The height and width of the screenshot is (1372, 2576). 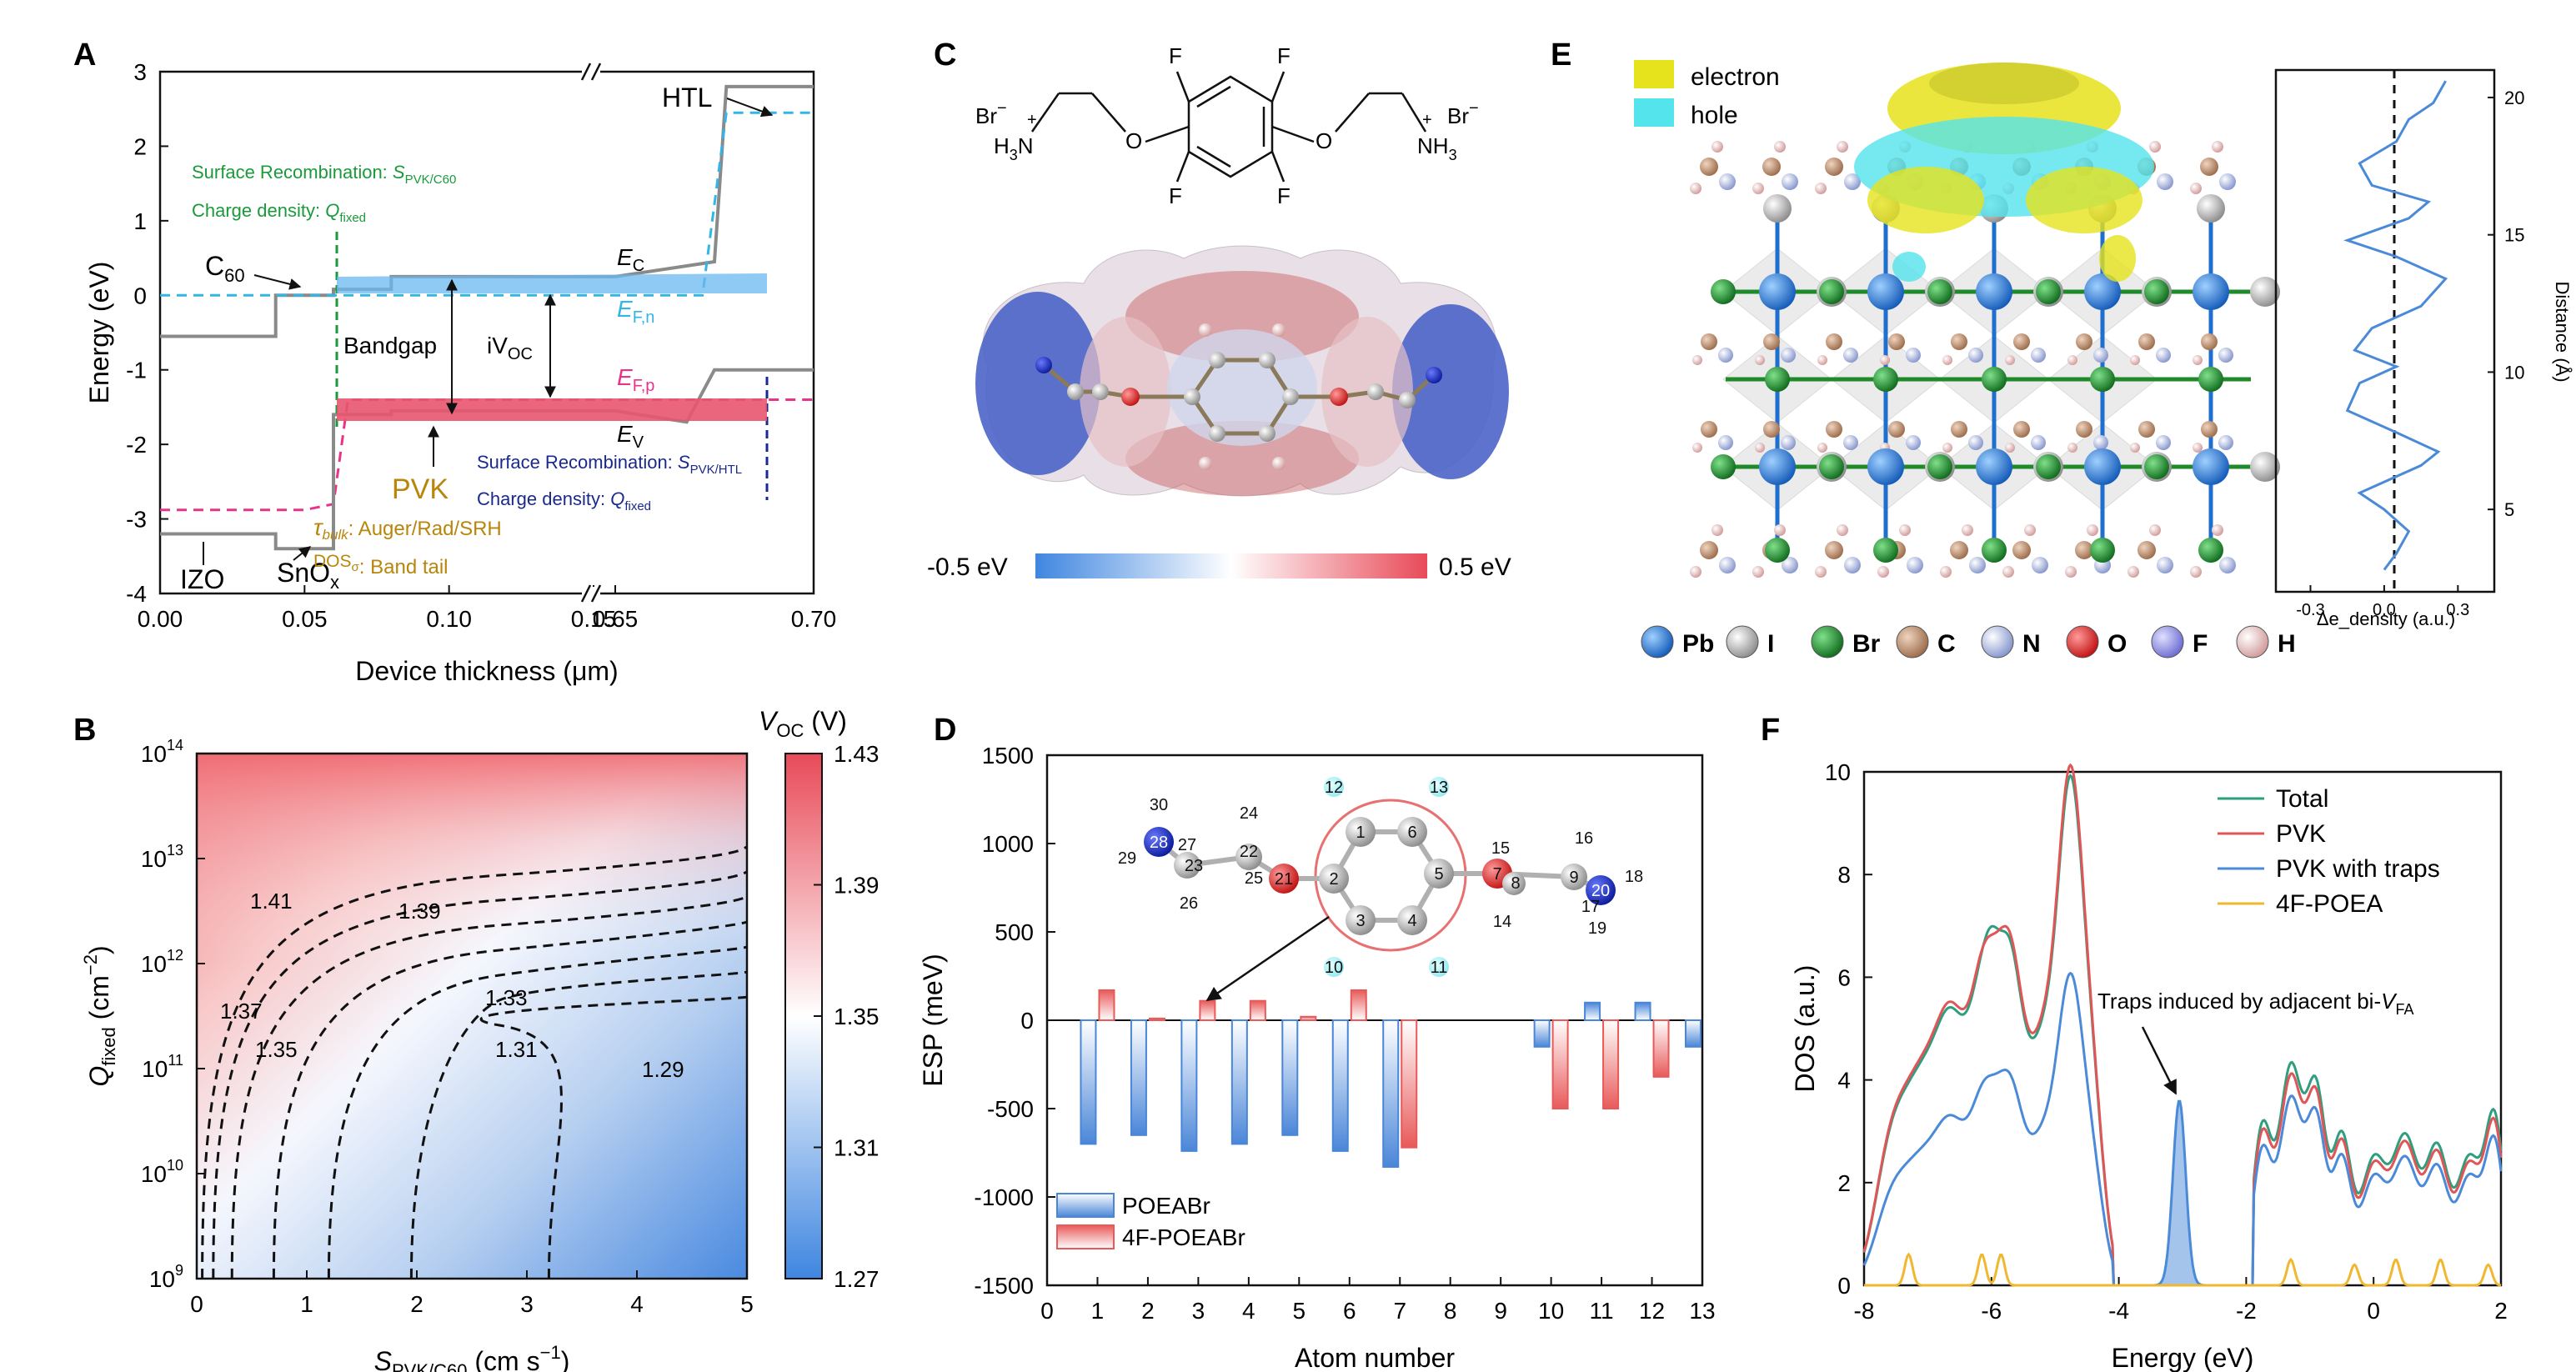 I want to click on snox-arrow, so click(x=302, y=554).